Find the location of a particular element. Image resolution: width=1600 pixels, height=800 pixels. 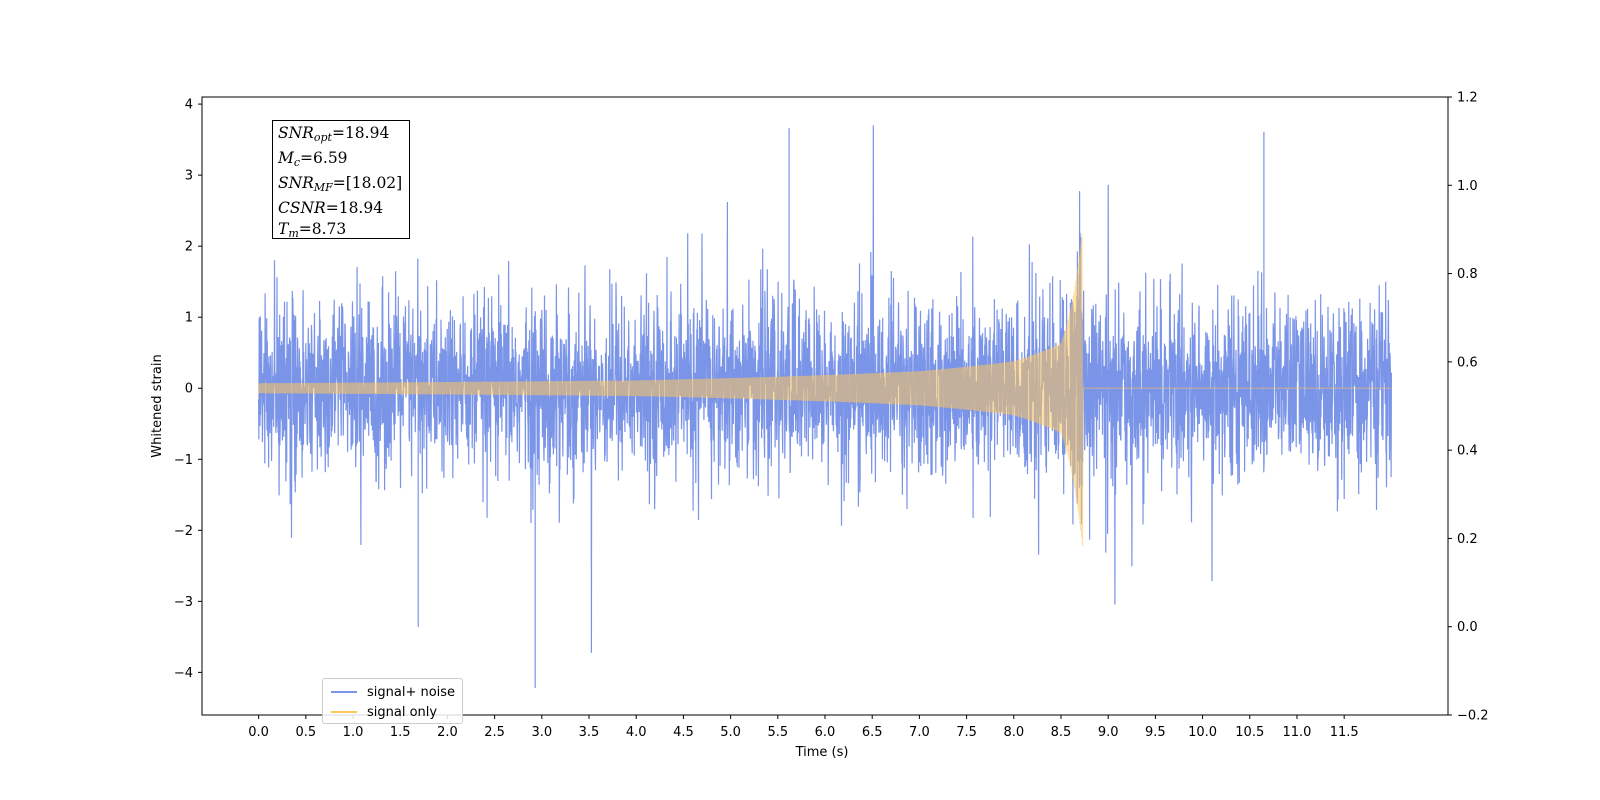

y-tick-label: 3 is located at coordinates (189, 176).